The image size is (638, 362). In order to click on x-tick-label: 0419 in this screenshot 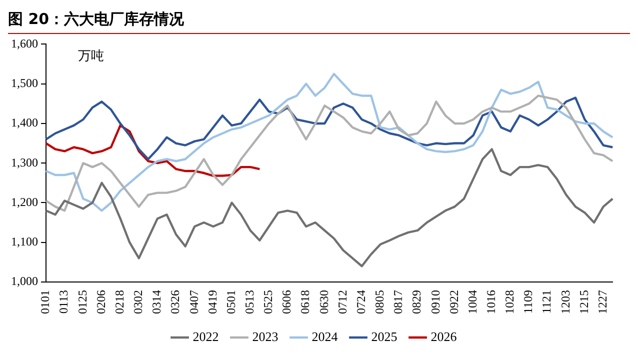, I will do `click(212, 302)`.